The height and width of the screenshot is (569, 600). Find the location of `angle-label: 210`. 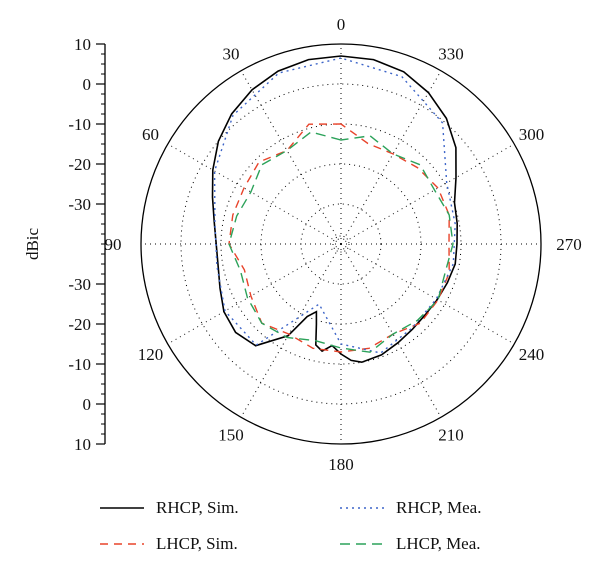

angle-label: 210 is located at coordinates (451, 435).